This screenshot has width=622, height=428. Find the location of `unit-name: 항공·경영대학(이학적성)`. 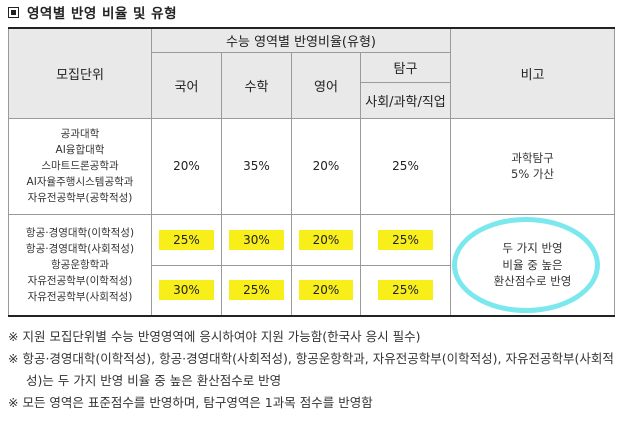

unit-name: 항공·경영대학(이학적성) is located at coordinates (80, 232).